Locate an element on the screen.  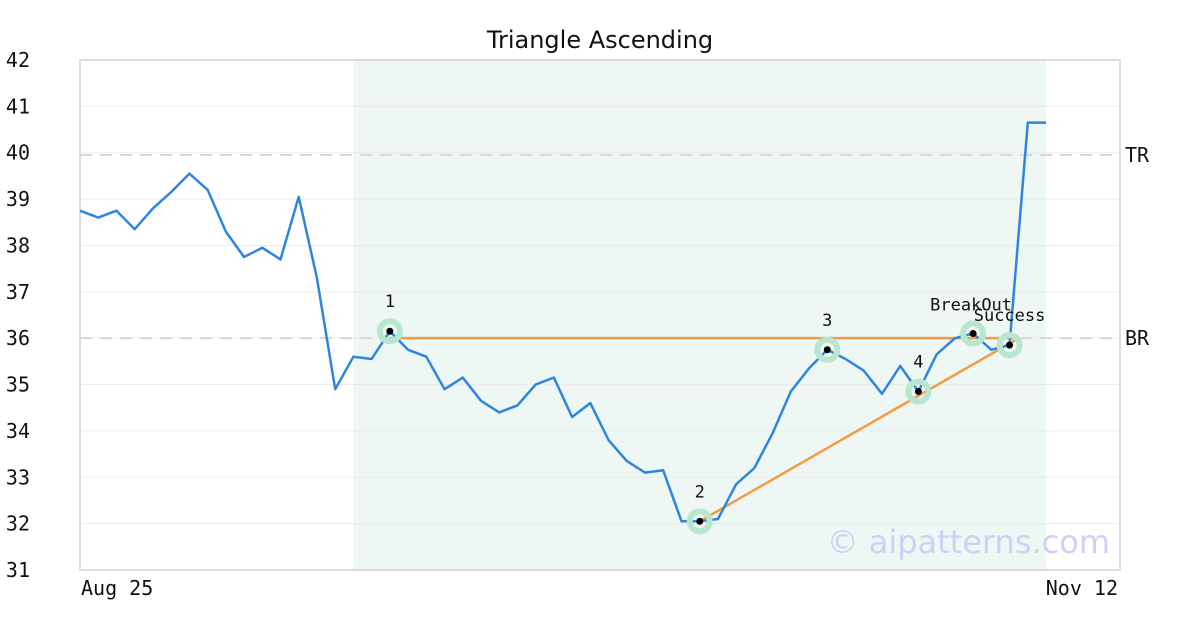
pivot-2: 2 is located at coordinates (699, 508).